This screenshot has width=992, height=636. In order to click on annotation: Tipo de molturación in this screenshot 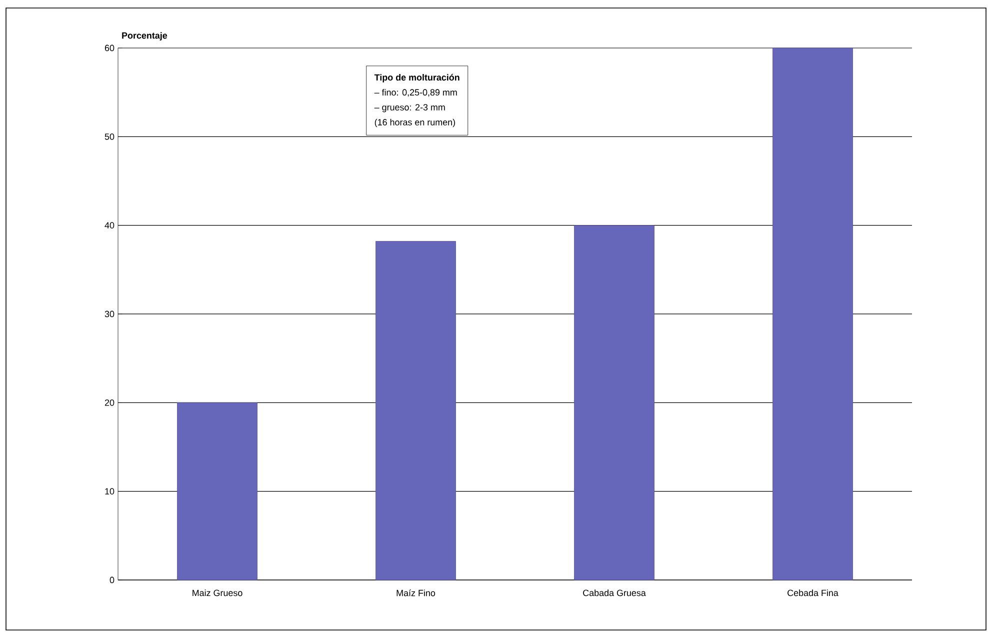, I will do `click(417, 78)`.